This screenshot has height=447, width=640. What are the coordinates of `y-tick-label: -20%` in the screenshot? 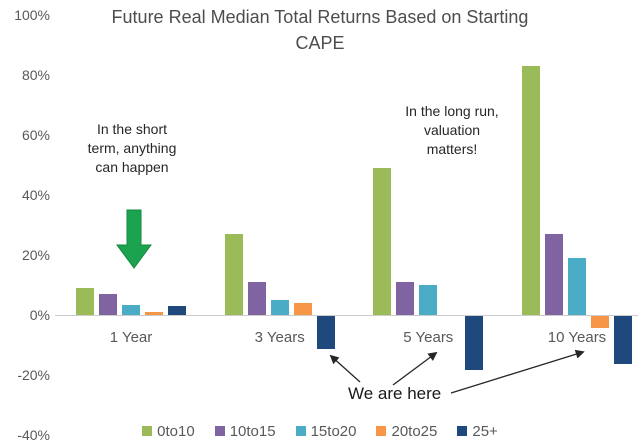 It's located at (33, 375).